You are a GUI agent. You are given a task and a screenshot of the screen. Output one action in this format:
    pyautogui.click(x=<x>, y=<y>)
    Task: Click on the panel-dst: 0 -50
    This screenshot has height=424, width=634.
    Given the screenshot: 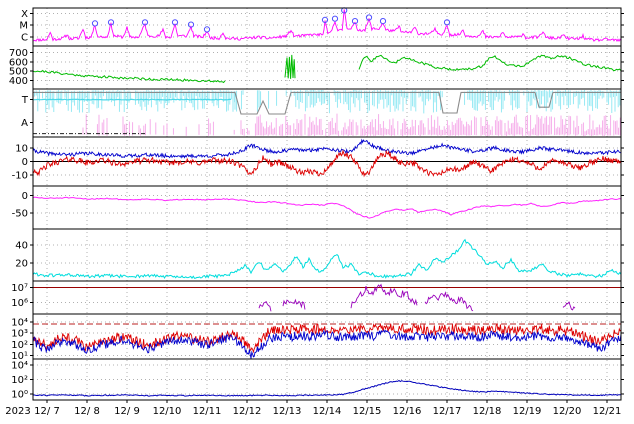 What is the action you would take?
    pyautogui.click(x=318, y=207)
    